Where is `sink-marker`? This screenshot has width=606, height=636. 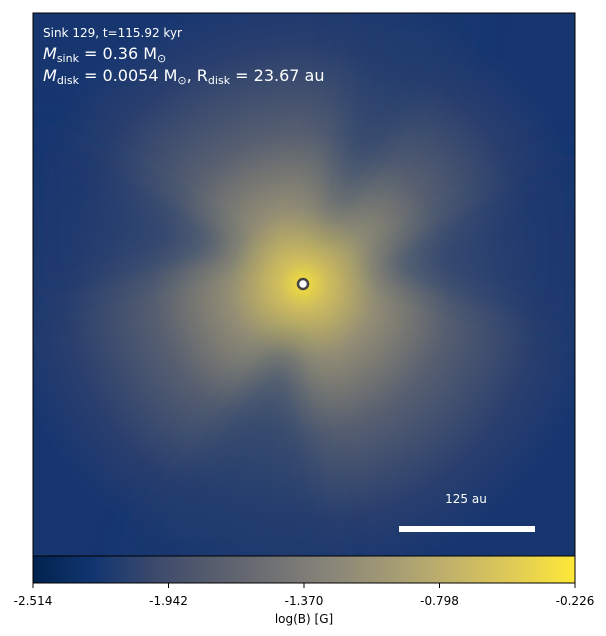
sink-marker is located at coordinates (303, 284).